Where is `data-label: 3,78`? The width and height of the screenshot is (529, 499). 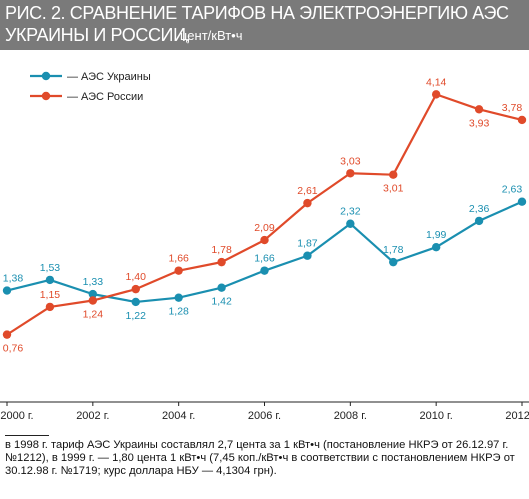
data-label: 3,78 is located at coordinates (512, 108).